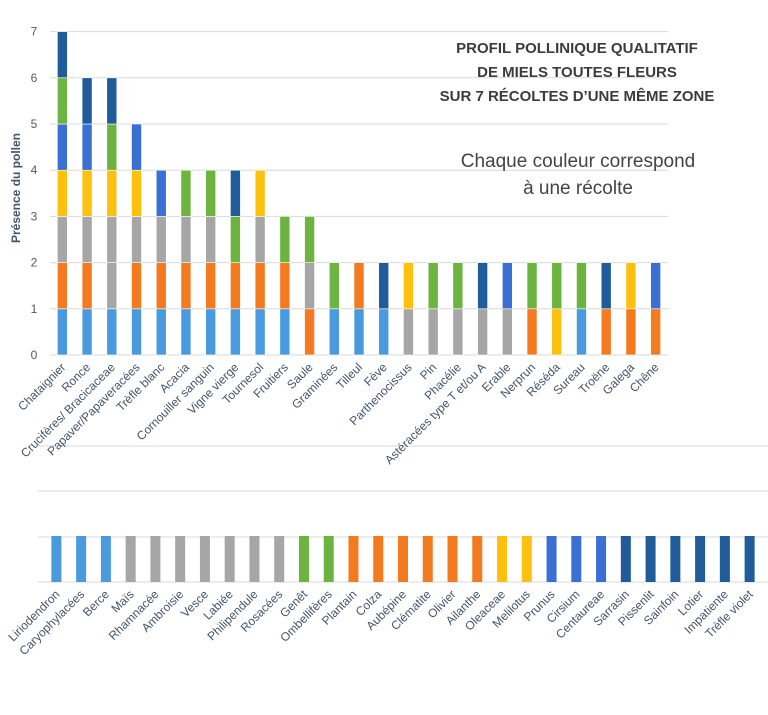 The height and width of the screenshot is (715, 768). What do you see at coordinates (577, 96) in the screenshot?
I see `title-line-3: SUR 7 RÉCOLTES D’UNE MÊME ZONE` at bounding box center [577, 96].